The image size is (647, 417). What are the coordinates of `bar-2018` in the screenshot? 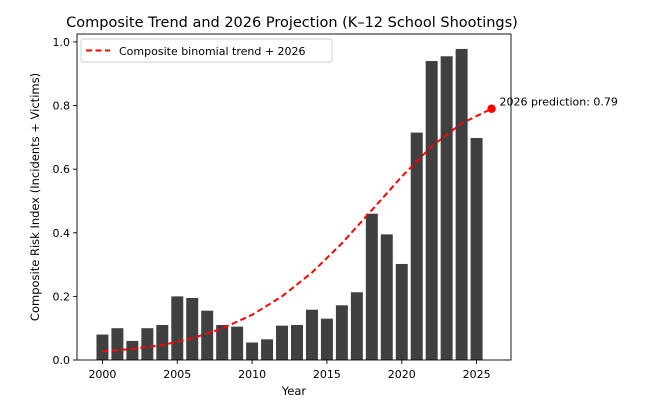 It's located at (371, 286).